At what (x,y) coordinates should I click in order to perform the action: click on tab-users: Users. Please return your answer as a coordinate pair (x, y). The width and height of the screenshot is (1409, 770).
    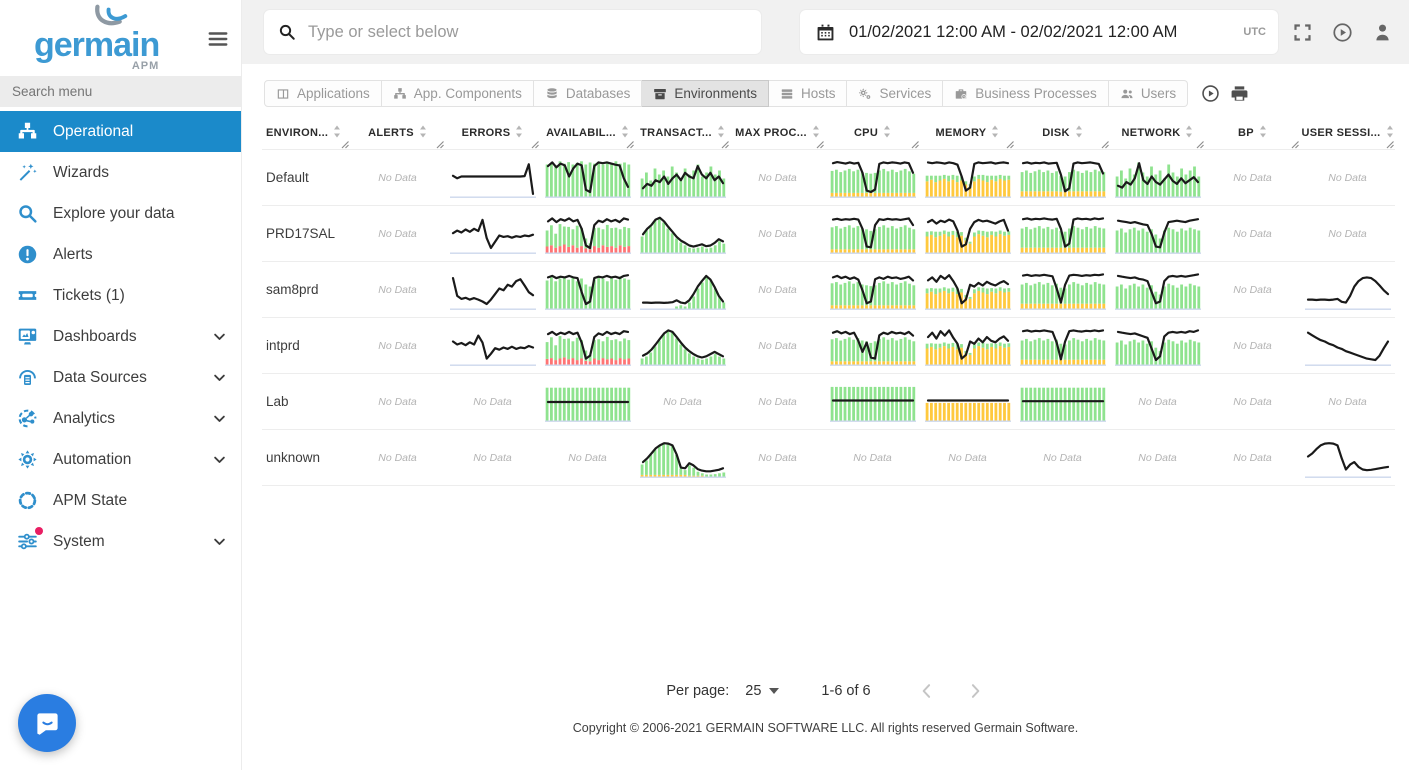
    Looking at the image, I should click on (1148, 93).